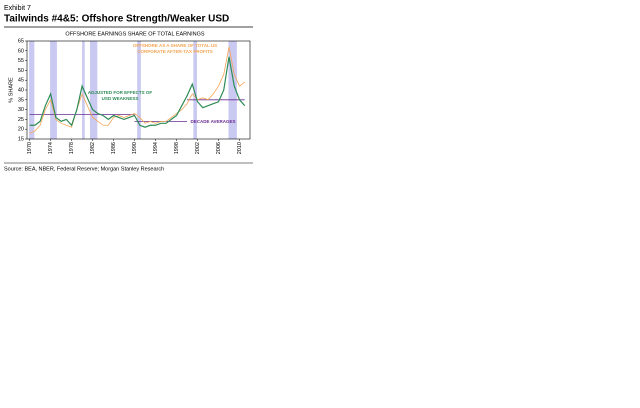  Describe the element at coordinates (21, 139) in the screenshot. I see `y-tick-label: 15` at that location.